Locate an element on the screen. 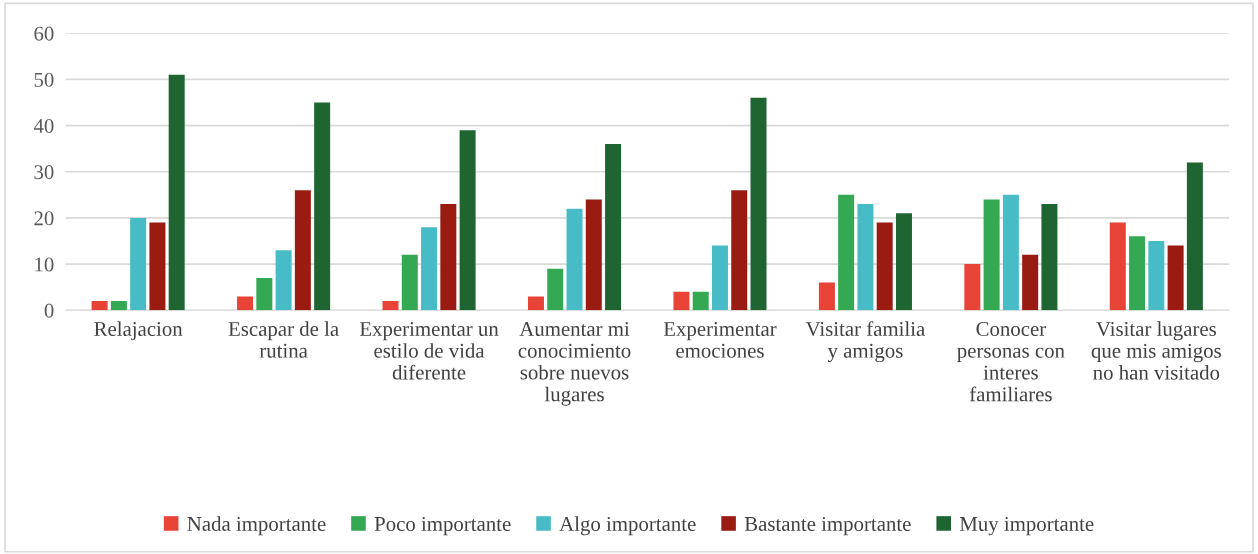 Image resolution: width=1258 pixels, height=554 pixels. x-tick-label: Escapar de la rutina is located at coordinates (283, 339).